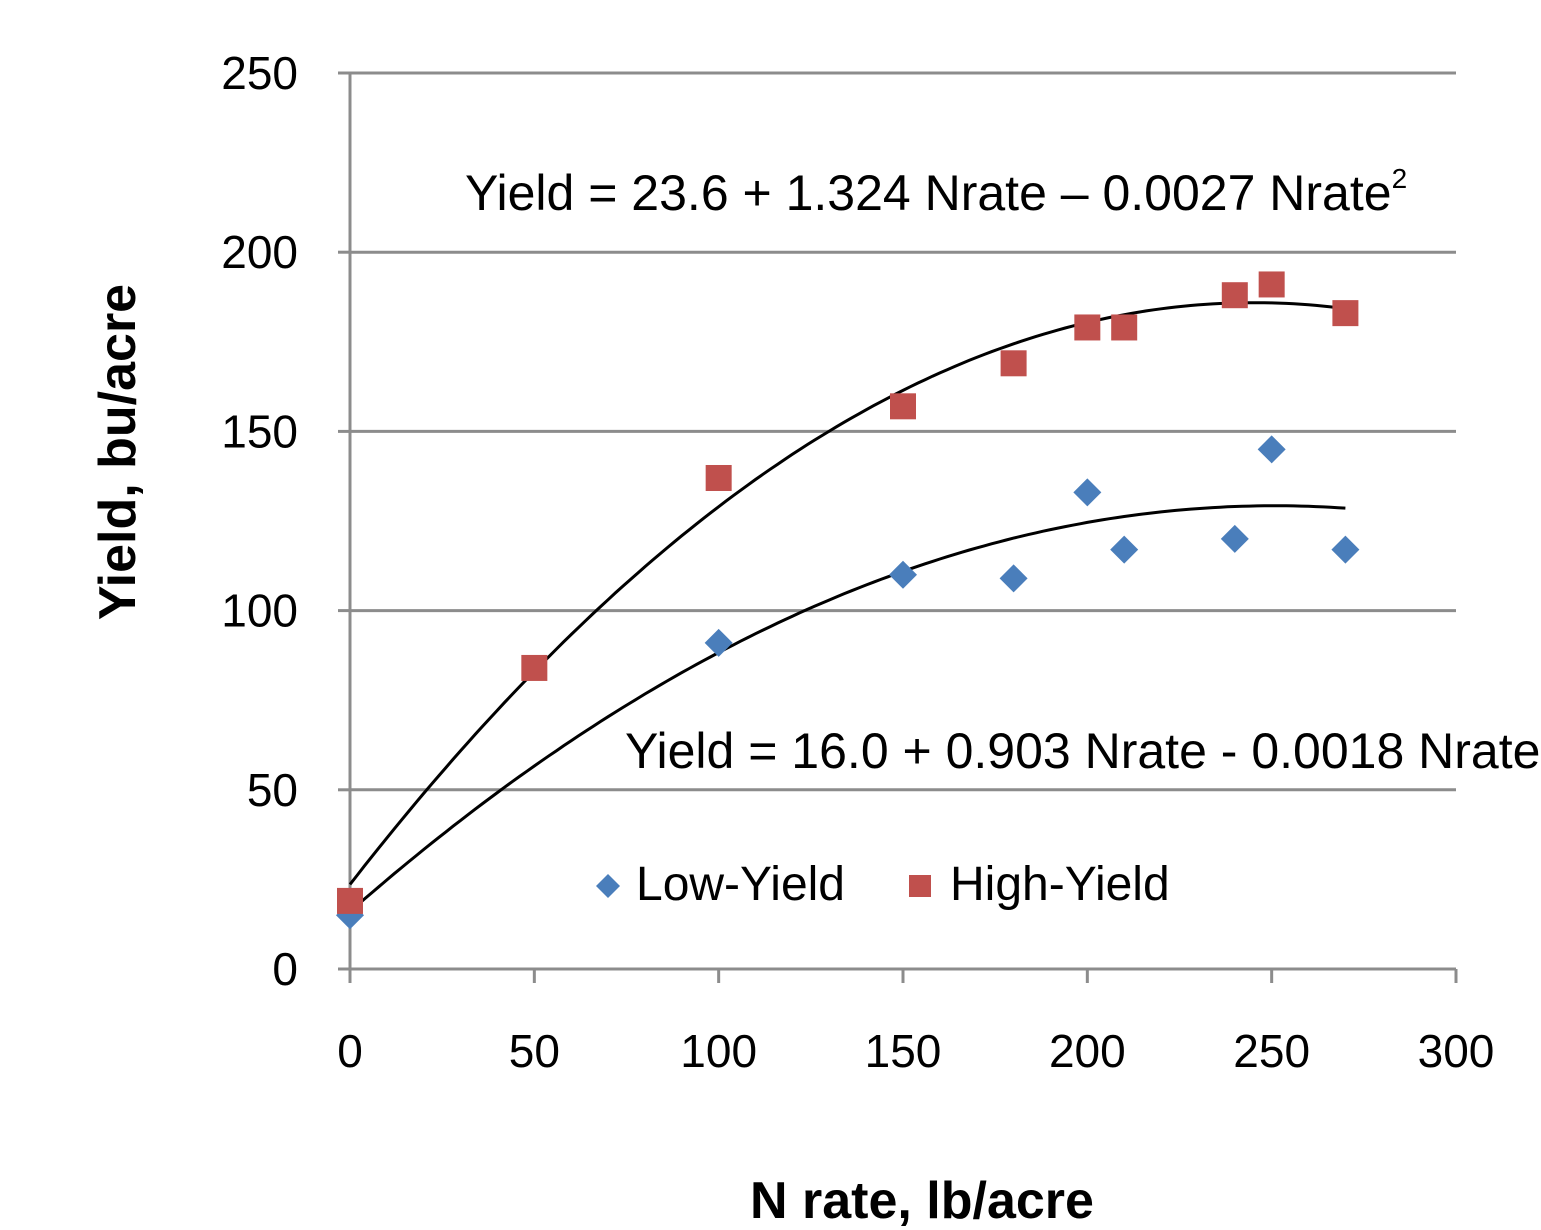 The image size is (1541, 1230). I want to click on y-axis-tick-labels: 0 50 100 150 200 250, so click(259, 521).